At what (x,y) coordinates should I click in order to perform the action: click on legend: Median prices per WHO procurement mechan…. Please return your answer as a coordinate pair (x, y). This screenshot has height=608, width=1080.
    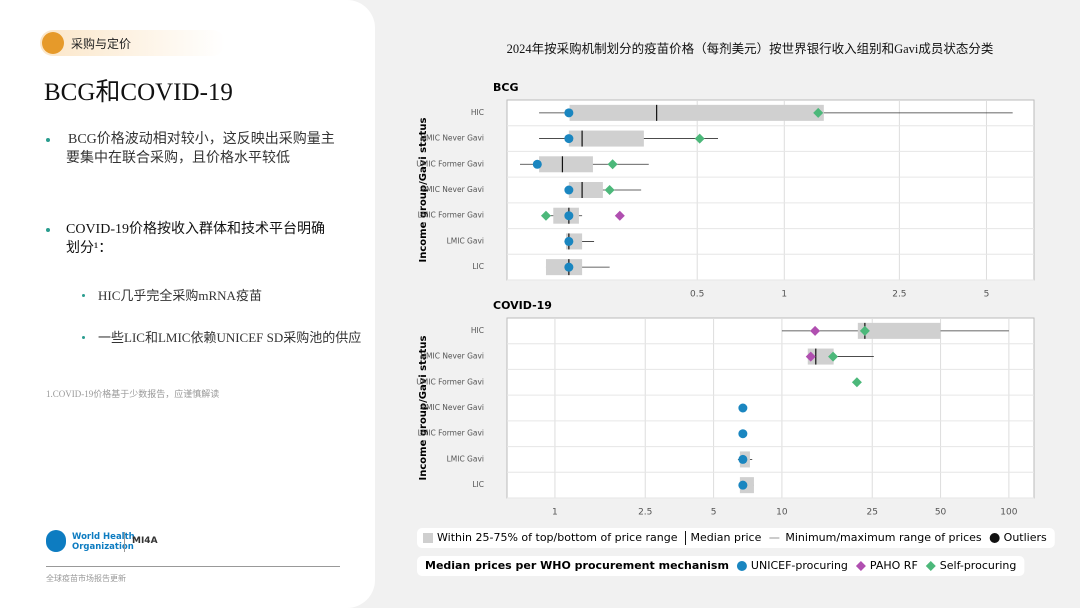
    Looking at the image, I should click on (721, 566).